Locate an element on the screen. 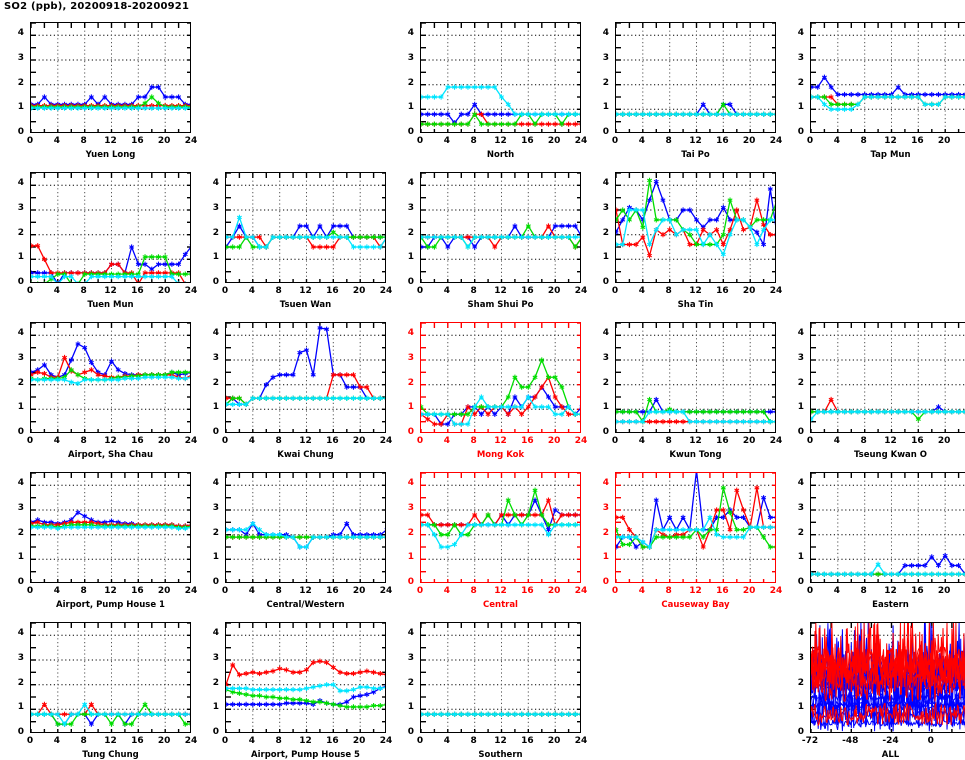  panel-title: Kwai Chung is located at coordinates (305, 455).